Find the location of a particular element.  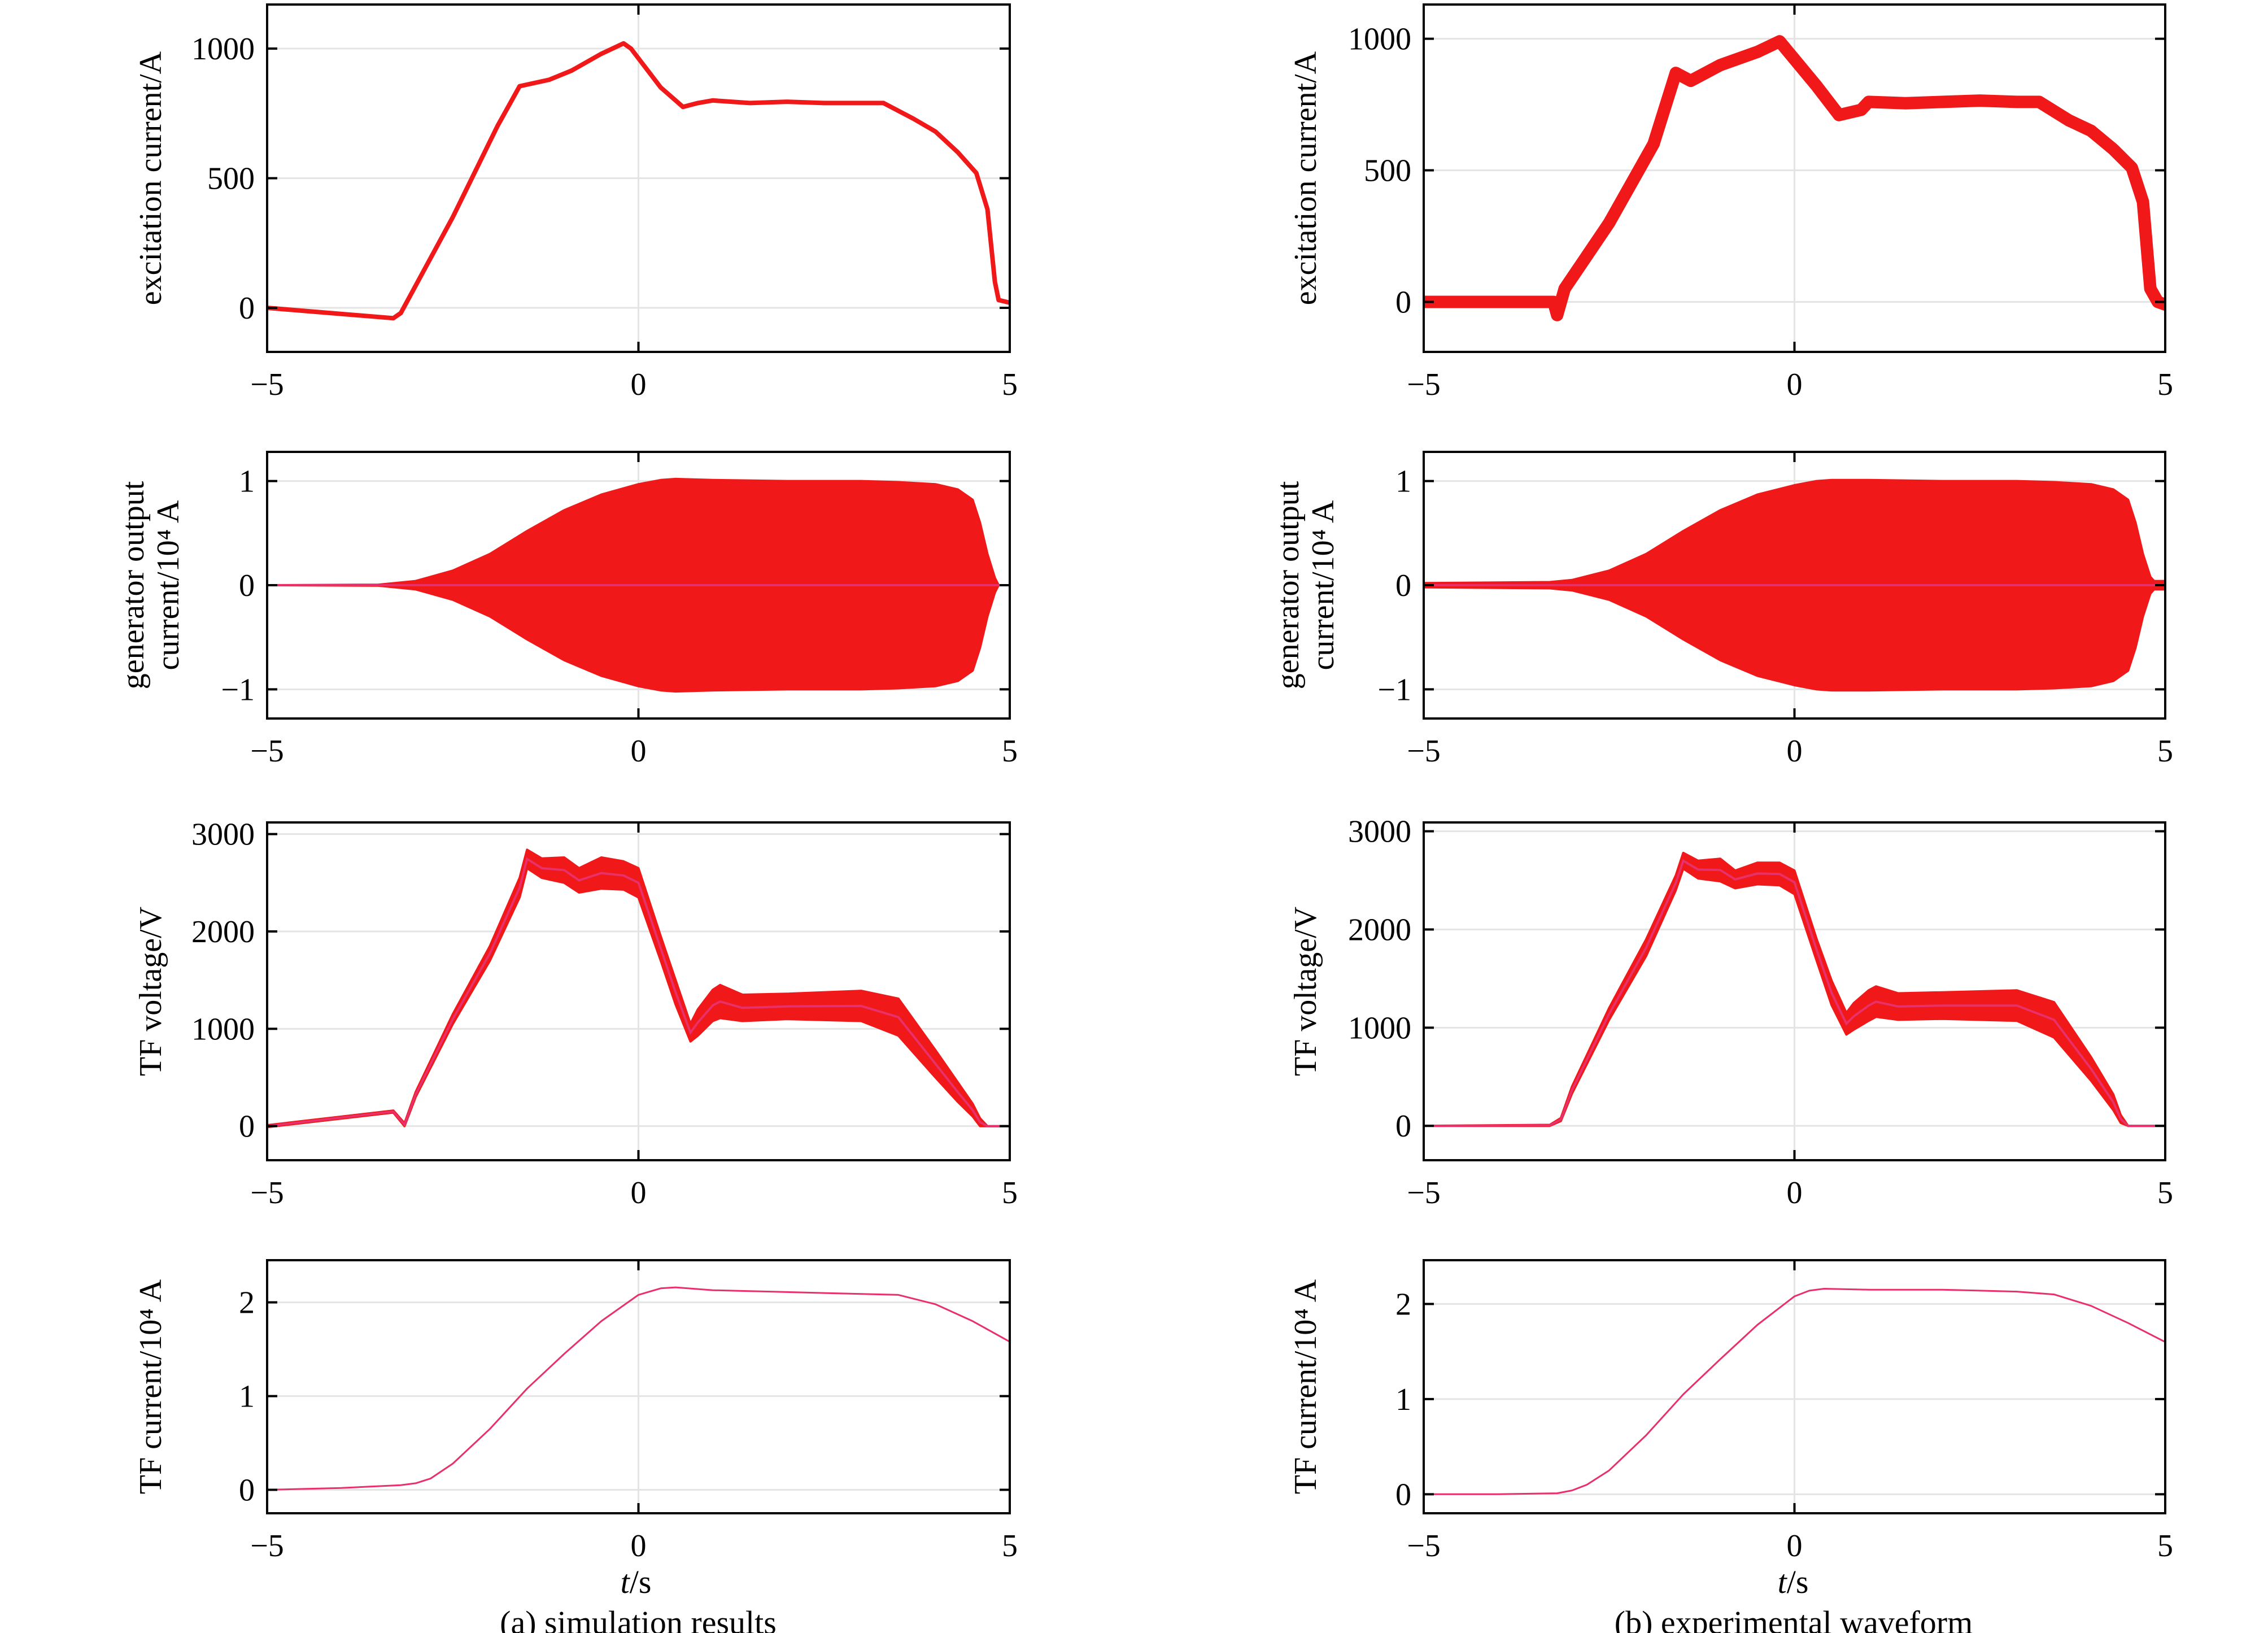

chart-b-tf_current: −5 0 5 0 1 2 TF current/10⁴ A is located at coordinates (1730, 1411).